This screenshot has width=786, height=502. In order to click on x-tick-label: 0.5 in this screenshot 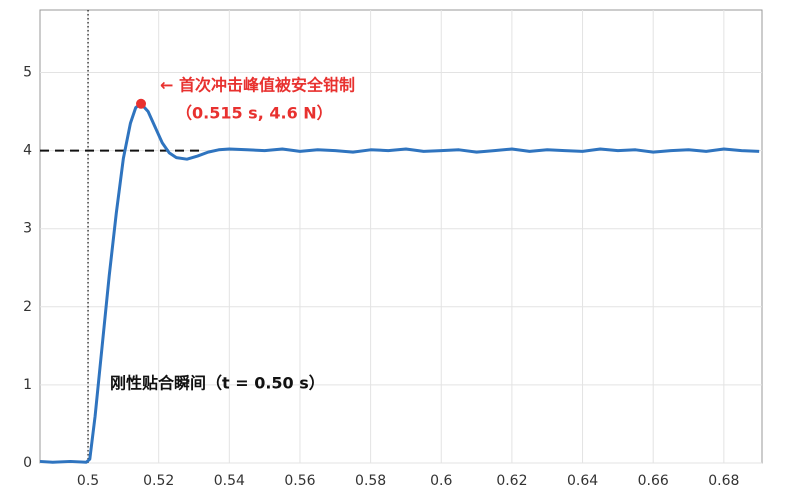, I will do `click(88, 481)`.